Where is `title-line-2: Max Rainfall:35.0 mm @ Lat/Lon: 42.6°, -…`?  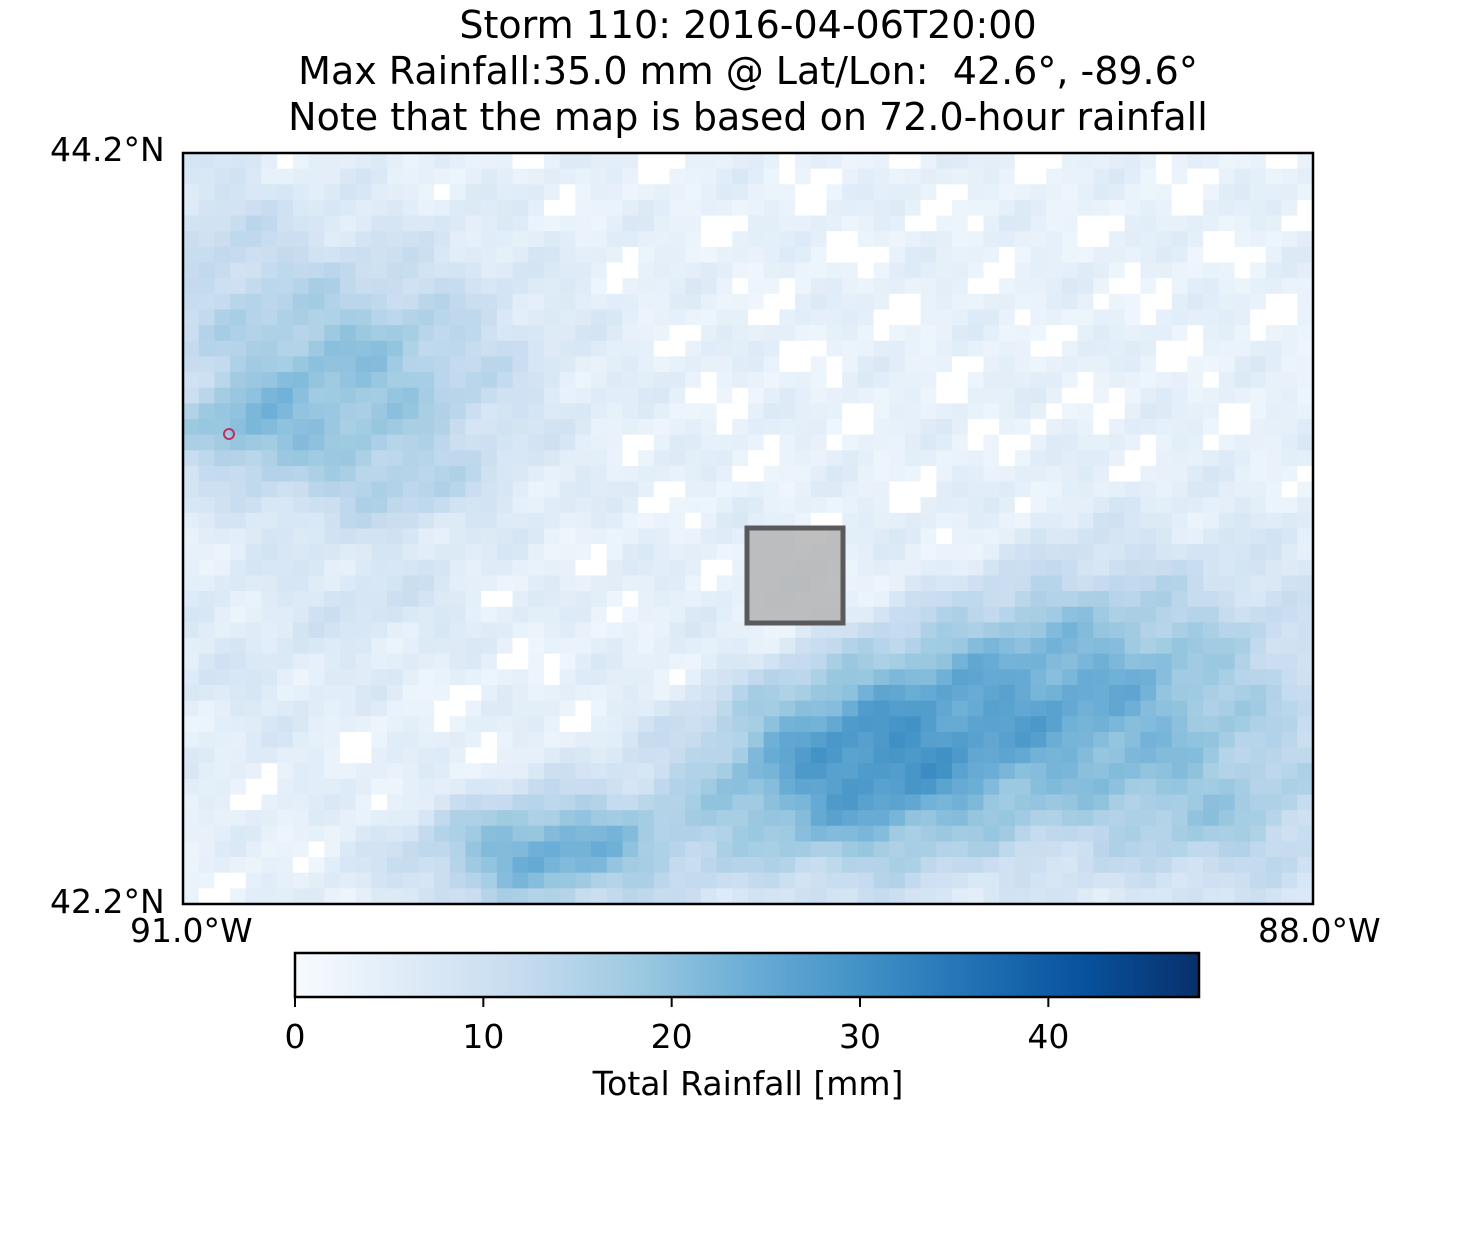 title-line-2: Max Rainfall:35.0 mm @ Lat/Lon: 42.6°, -… is located at coordinates (748, 71).